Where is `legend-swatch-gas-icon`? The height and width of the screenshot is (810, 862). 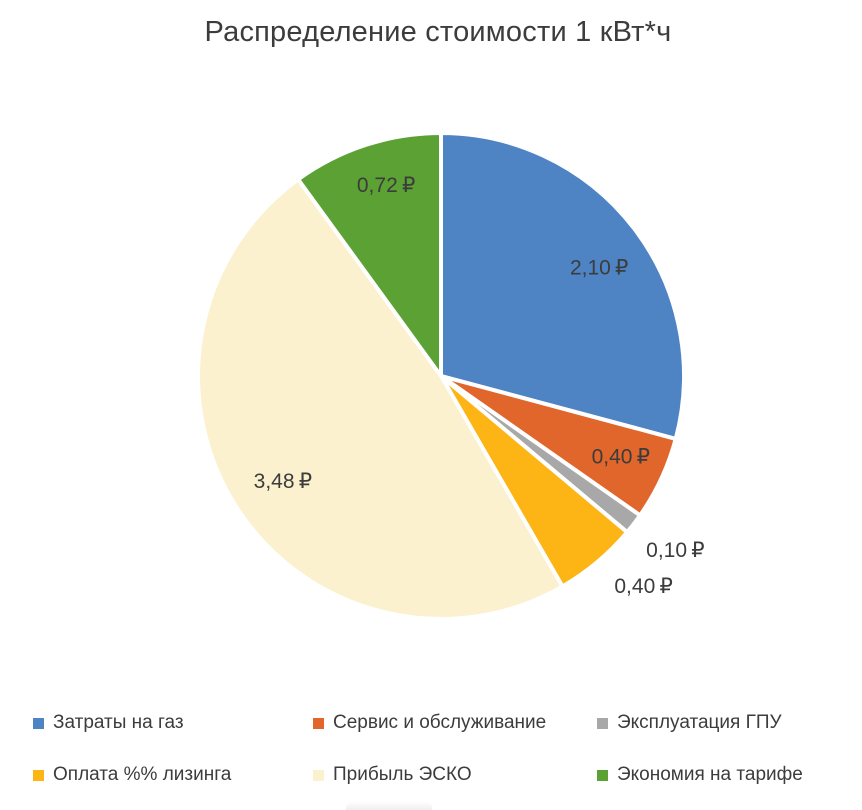 legend-swatch-gas-icon is located at coordinates (38, 723).